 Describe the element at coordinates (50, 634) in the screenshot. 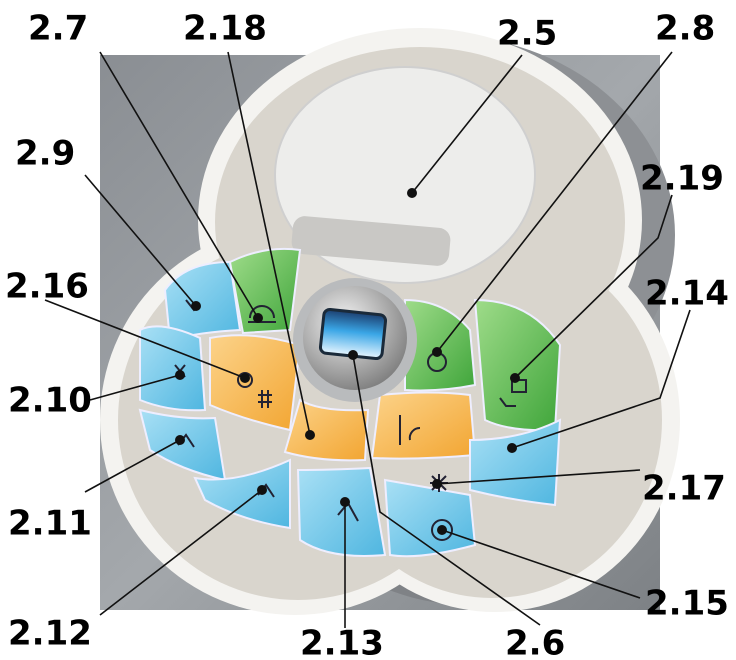

I see `callout-label: 2.12` at that location.